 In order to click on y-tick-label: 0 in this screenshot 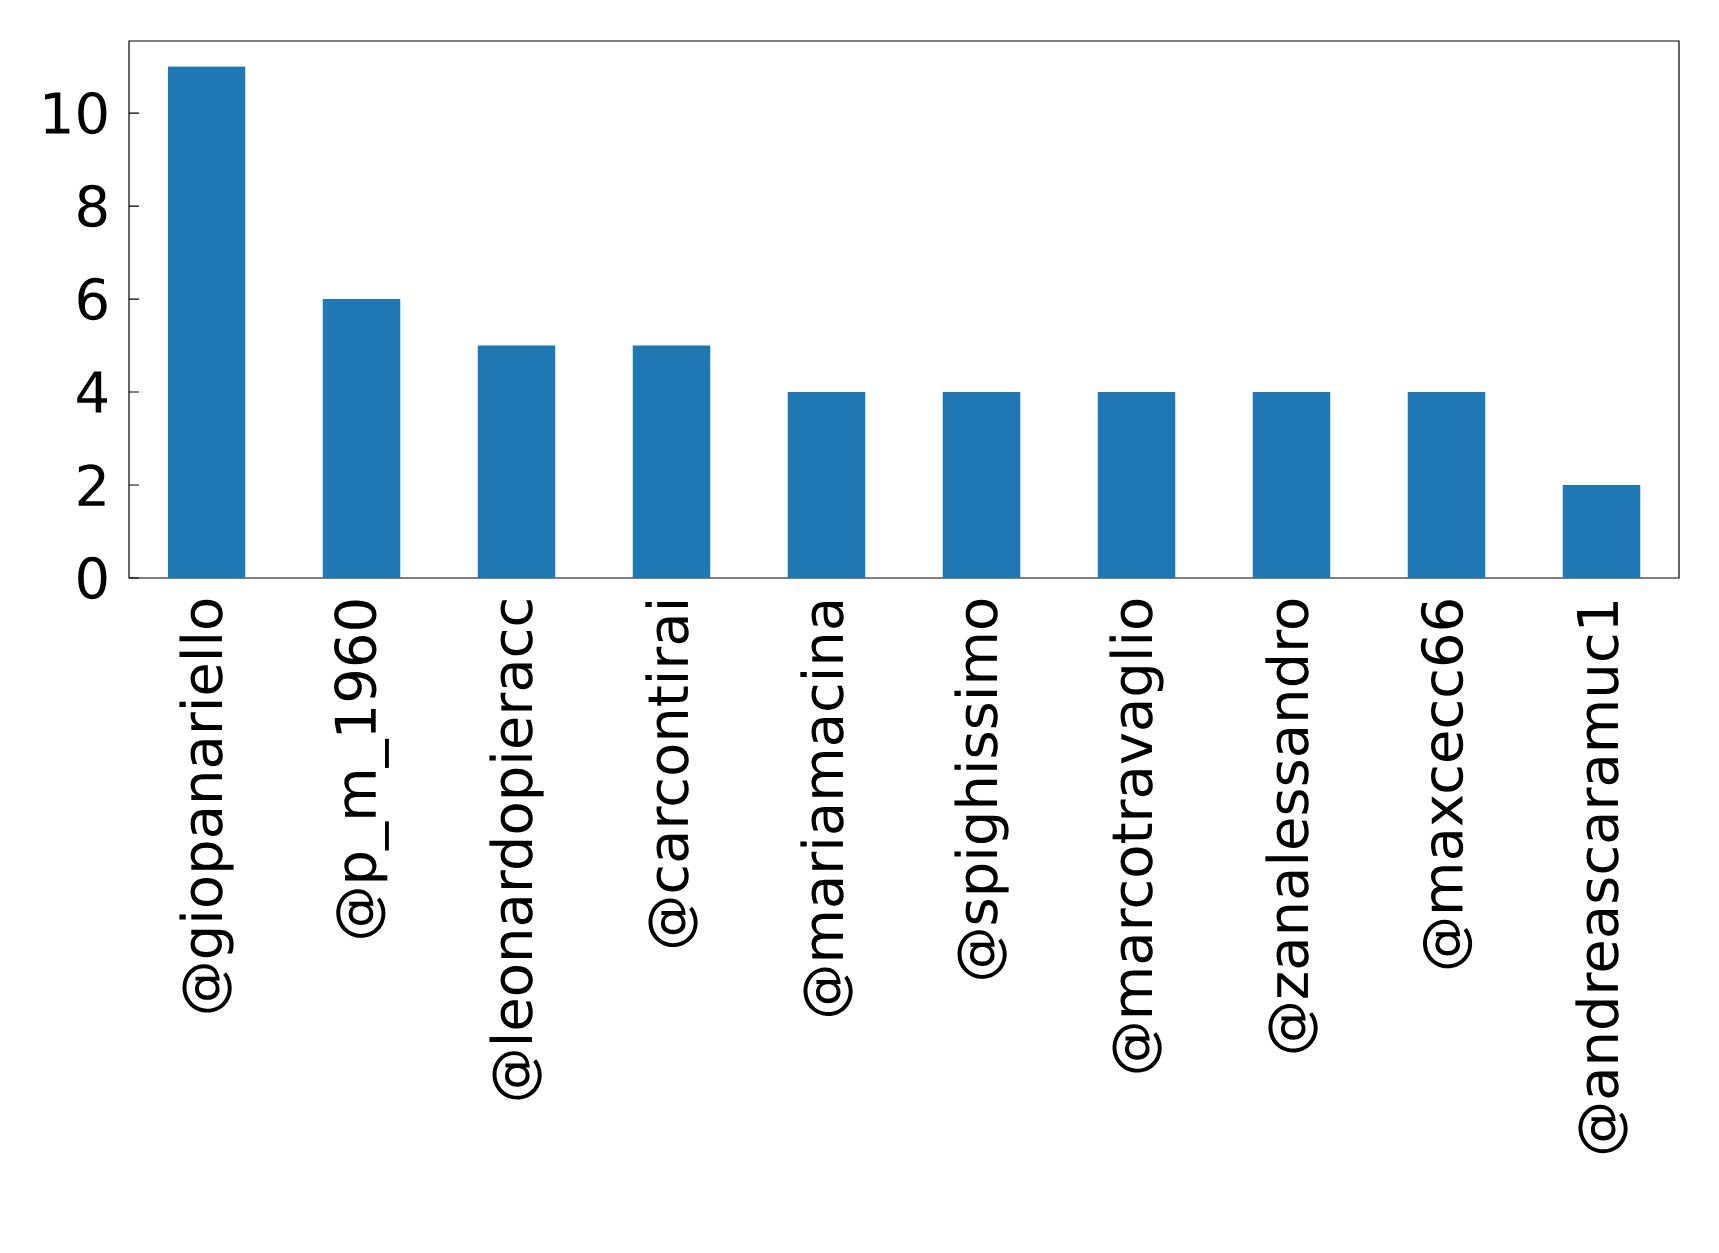, I will do `click(92, 578)`.